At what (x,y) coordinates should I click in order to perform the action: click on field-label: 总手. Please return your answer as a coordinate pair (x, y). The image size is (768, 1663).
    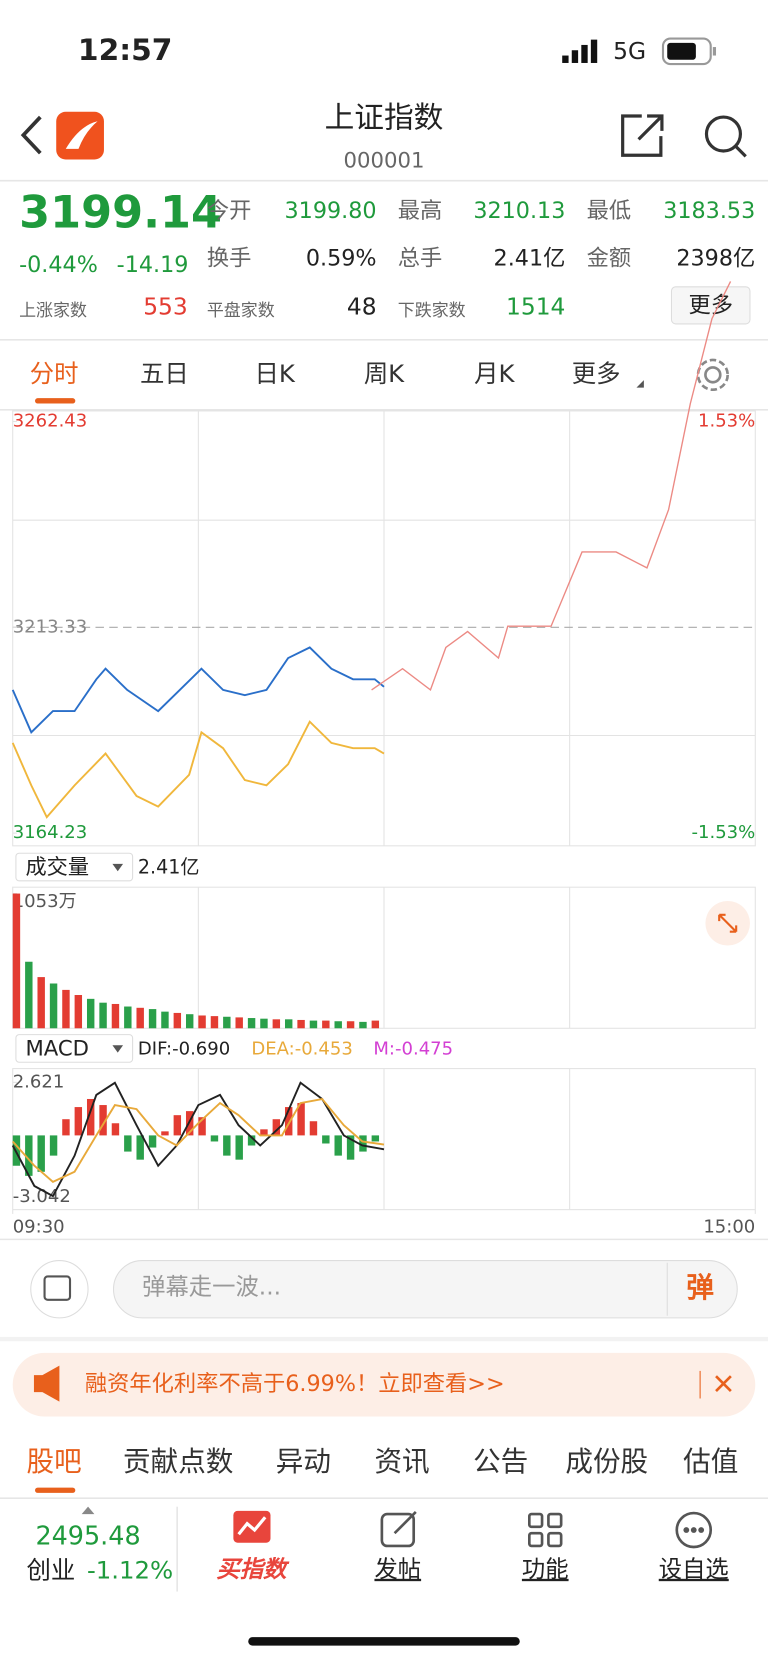
    Looking at the image, I should click on (420, 259).